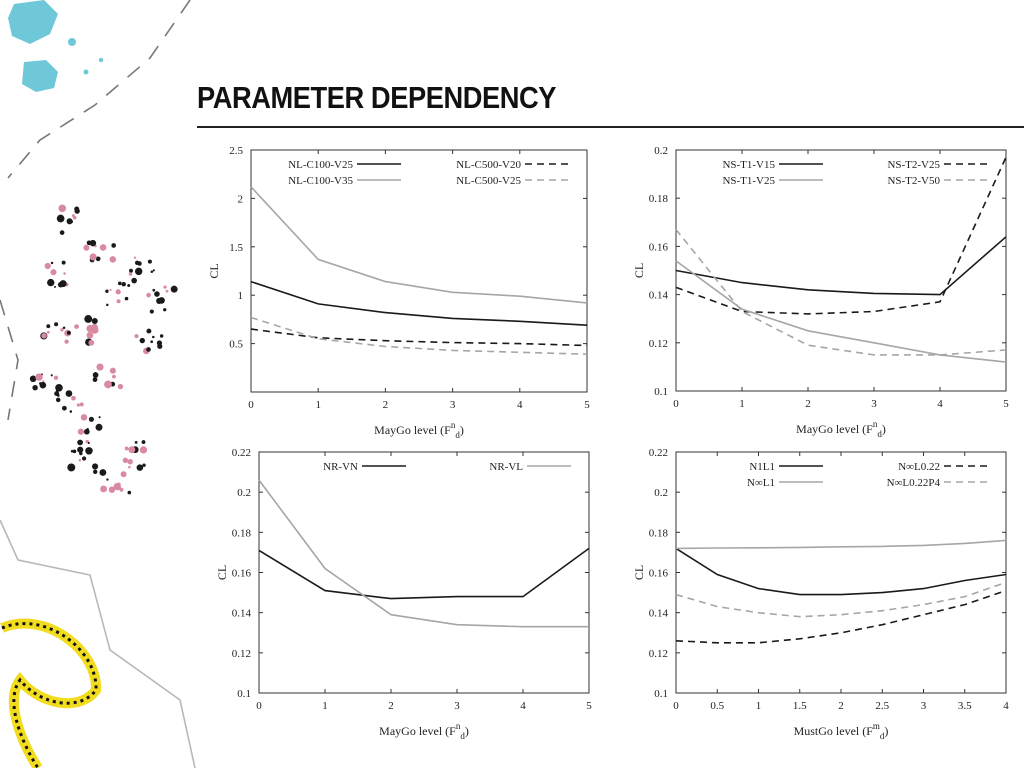 The height and width of the screenshot is (768, 1024). What do you see at coordinates (236, 248) in the screenshot?
I see `y-tick-label: 1.5` at bounding box center [236, 248].